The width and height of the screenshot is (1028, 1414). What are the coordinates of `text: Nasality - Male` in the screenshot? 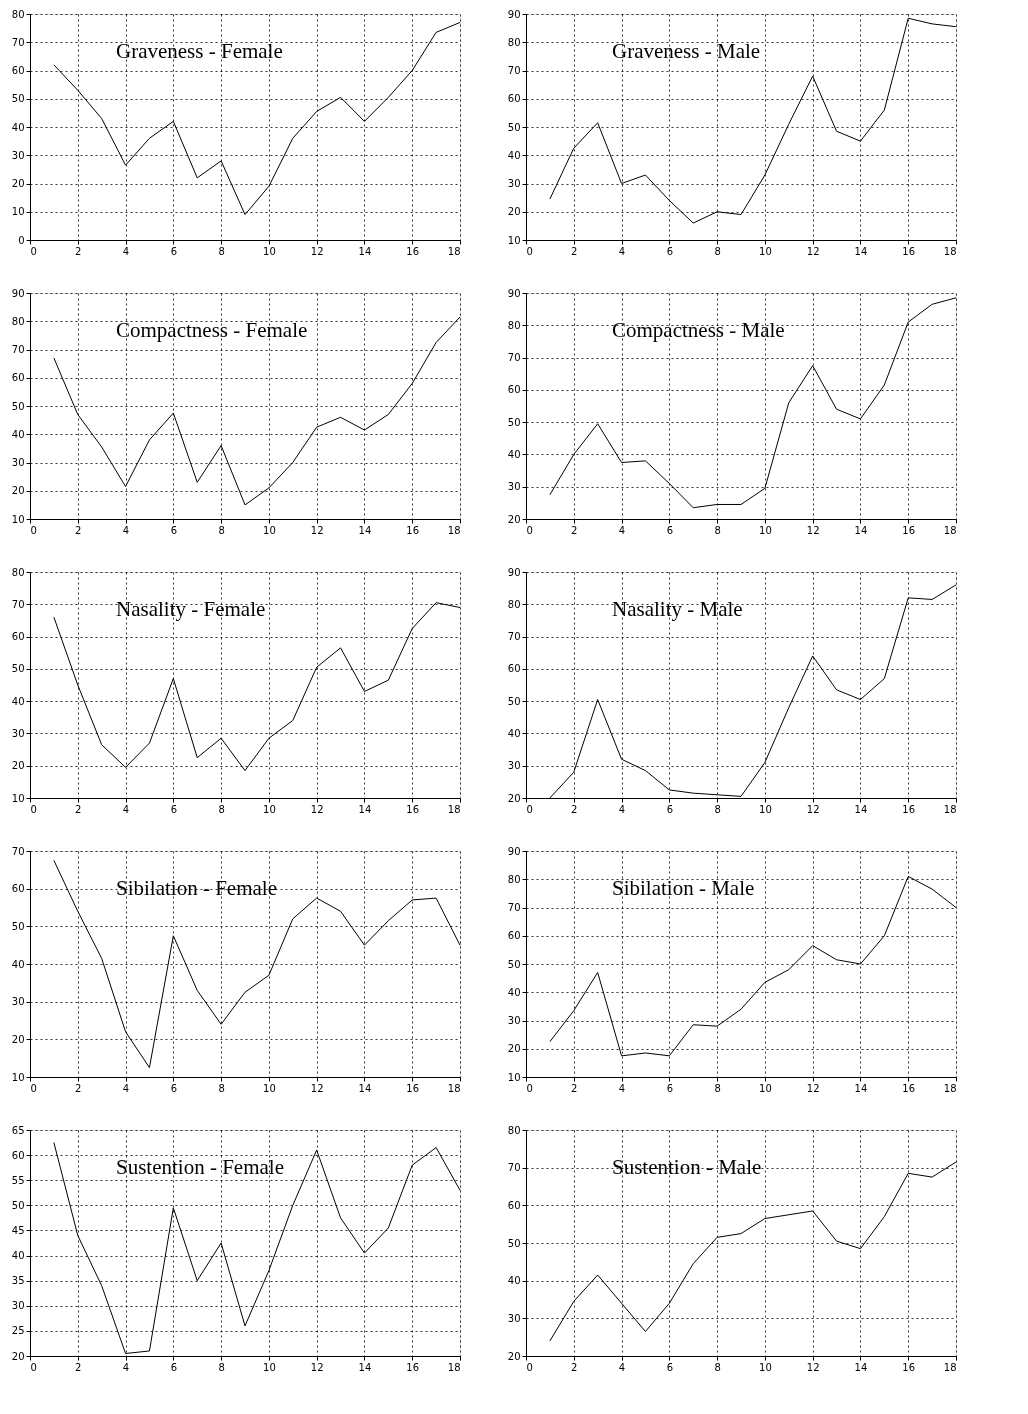 It's located at (677, 609).